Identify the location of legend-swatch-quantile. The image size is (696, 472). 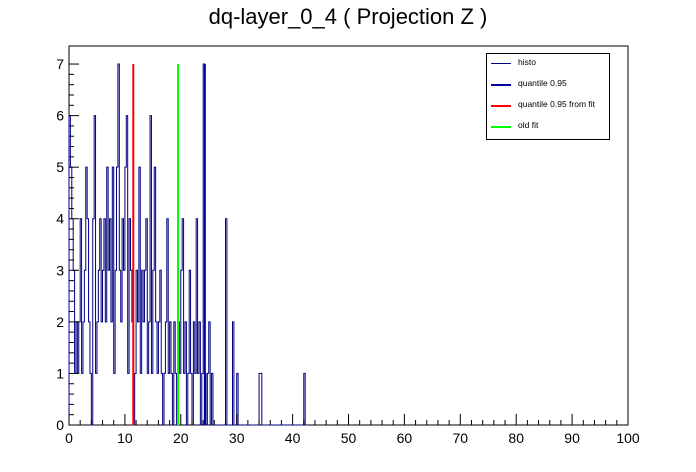
(501, 85).